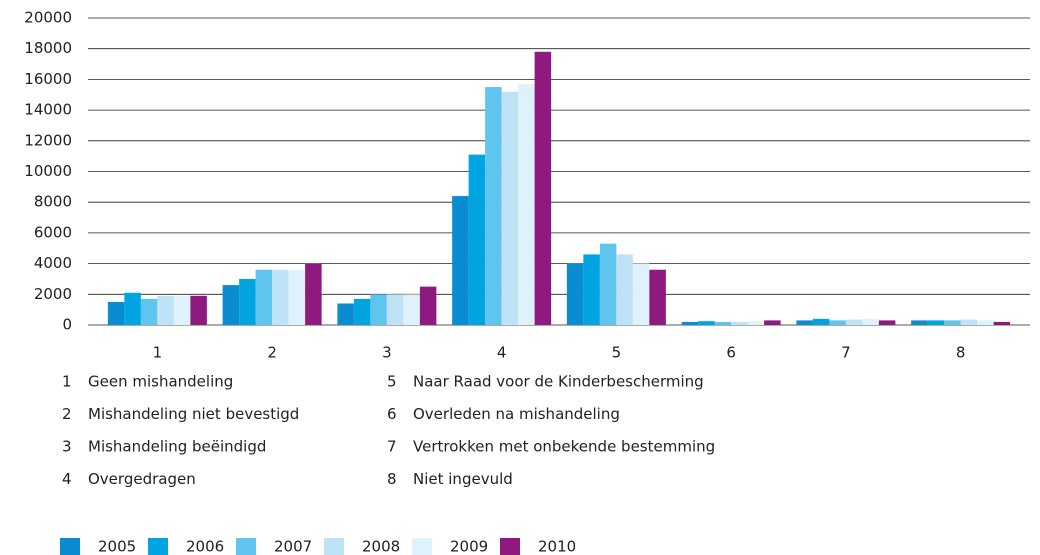 The width and height of the screenshot is (1040, 555). Describe the element at coordinates (731, 353) in the screenshot. I see `x-tick-label: 6` at that location.